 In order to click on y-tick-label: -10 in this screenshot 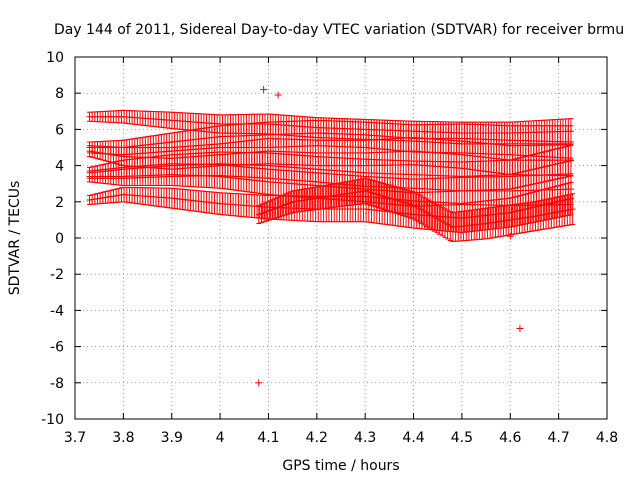, I will do `click(52, 420)`.